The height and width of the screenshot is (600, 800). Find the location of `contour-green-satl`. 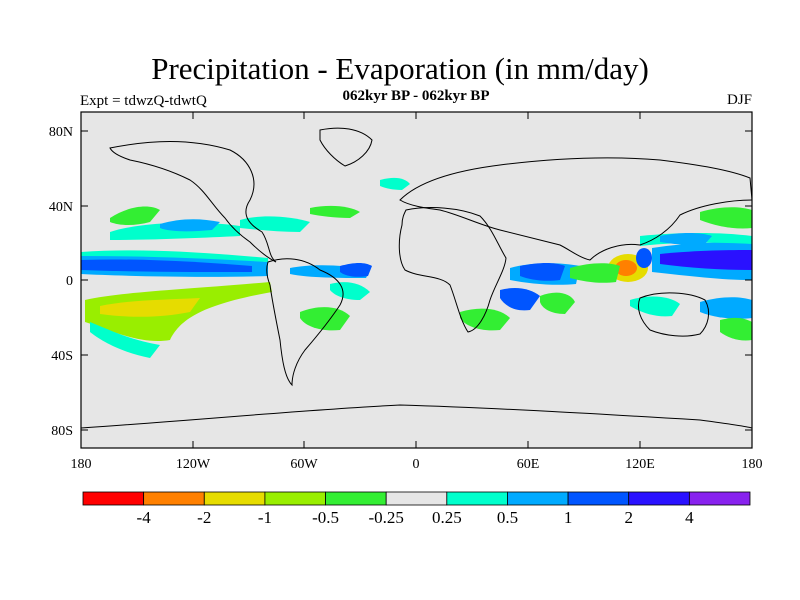

contour-green-satl is located at coordinates (325, 319).